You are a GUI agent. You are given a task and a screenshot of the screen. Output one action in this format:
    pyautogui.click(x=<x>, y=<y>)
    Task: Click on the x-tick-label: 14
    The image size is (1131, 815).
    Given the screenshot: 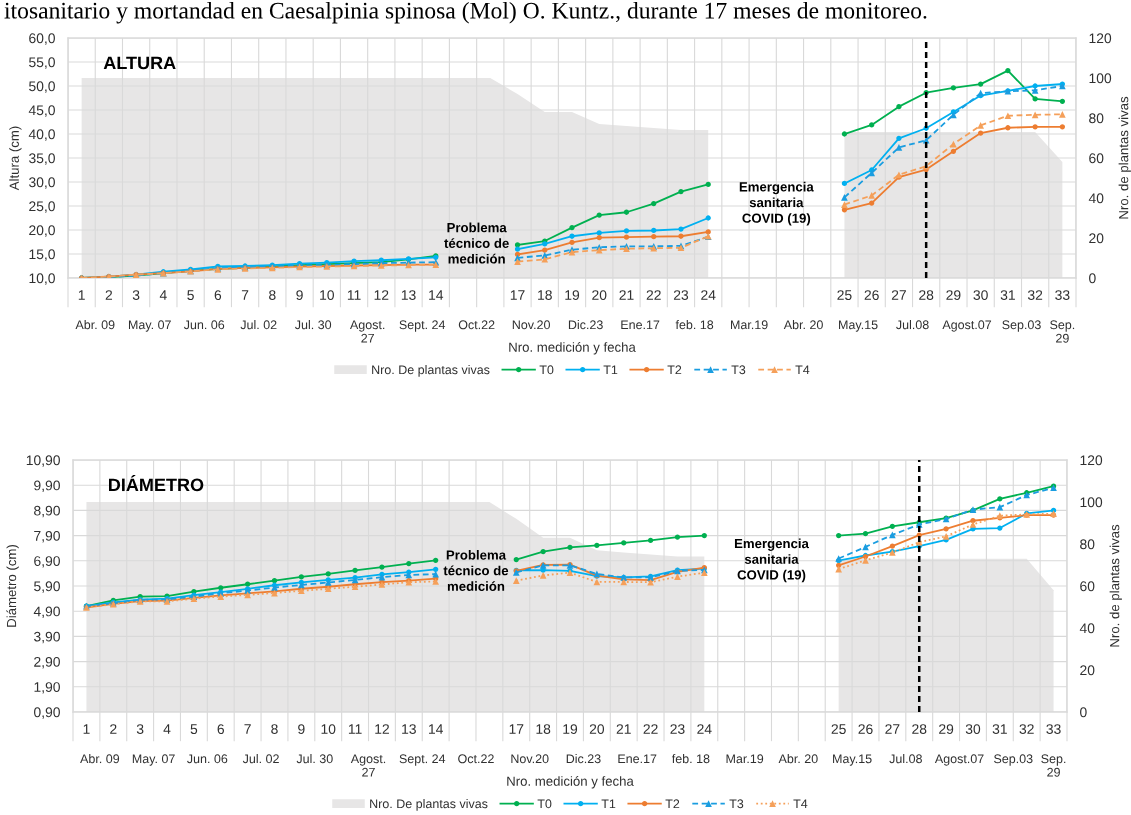 What is the action you would take?
    pyautogui.click(x=436, y=295)
    